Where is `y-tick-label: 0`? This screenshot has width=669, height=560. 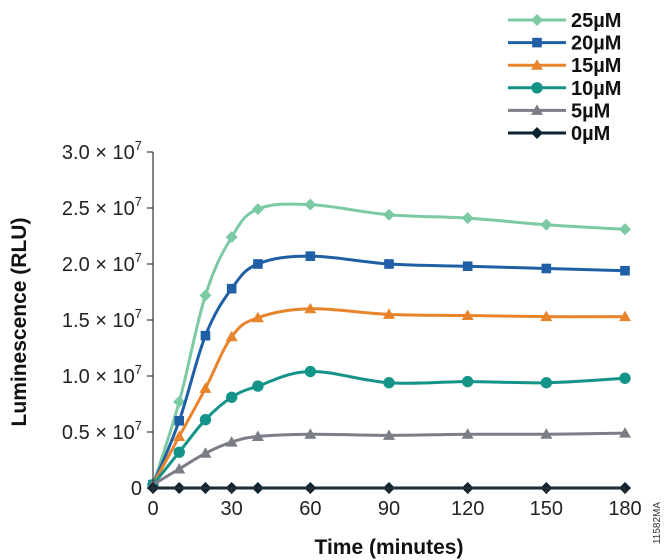
y-tick-label: 0 is located at coordinates (136, 489).